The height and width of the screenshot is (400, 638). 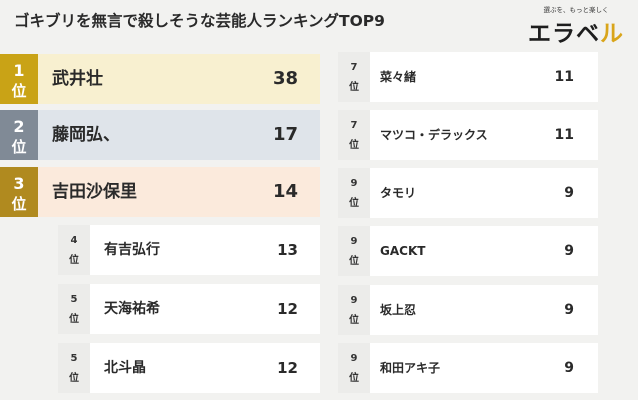 I want to click on ranking-row-7b: 7 位 マツコ・デラックス 11, so click(x=468, y=135).